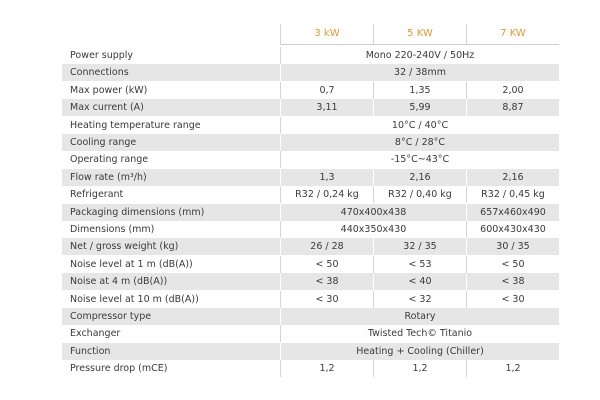  What do you see at coordinates (112, 229) in the screenshot?
I see `row-label: Dimensions (mm)` at bounding box center [112, 229].